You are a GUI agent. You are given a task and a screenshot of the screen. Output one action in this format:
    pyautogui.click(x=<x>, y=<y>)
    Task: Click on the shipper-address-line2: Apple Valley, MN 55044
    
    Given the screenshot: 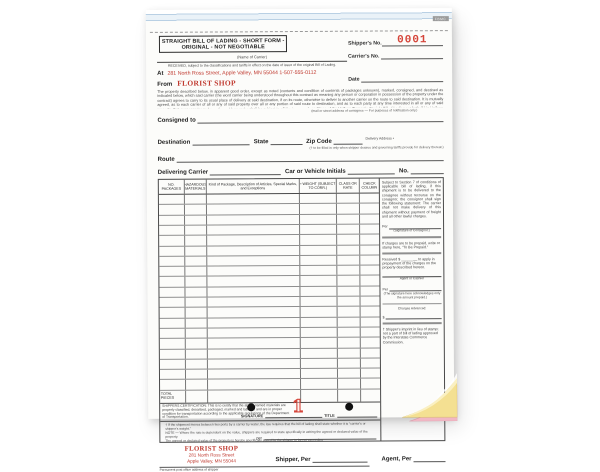 What is the action you would take?
    pyautogui.click(x=211, y=461)
    